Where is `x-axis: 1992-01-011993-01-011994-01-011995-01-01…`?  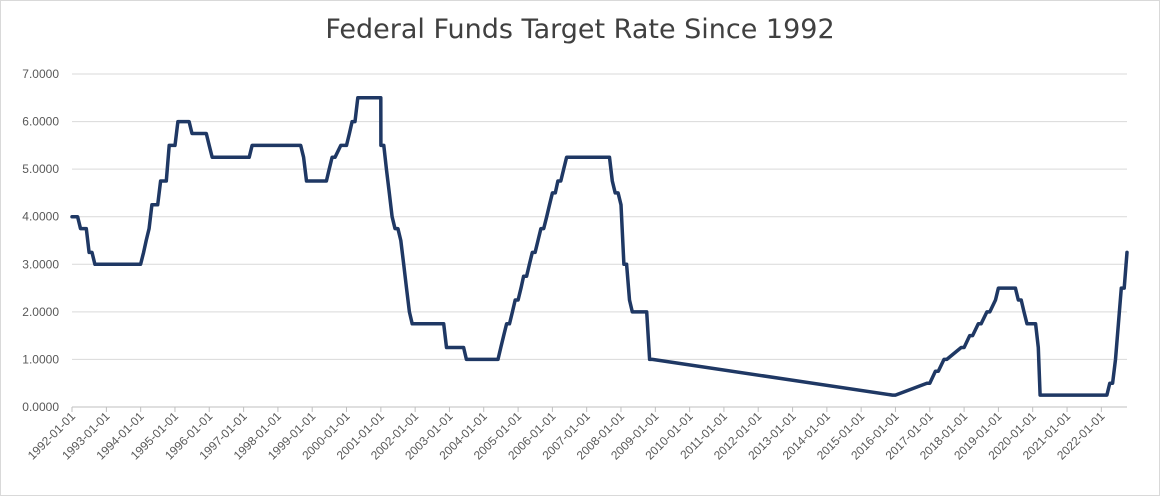 x-axis: 1992-01-011993-01-011994-01-011995-01-01… is located at coordinates (576, 434).